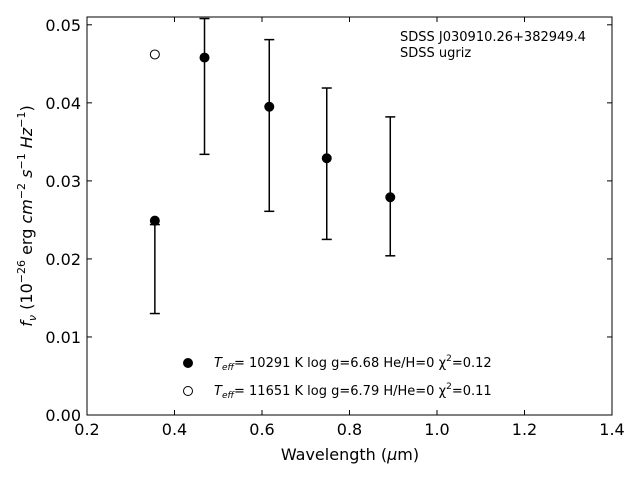 The image size is (640, 480). What do you see at coordinates (63, 103) in the screenshot?
I see `y-tick-label: 0.04` at bounding box center [63, 103].